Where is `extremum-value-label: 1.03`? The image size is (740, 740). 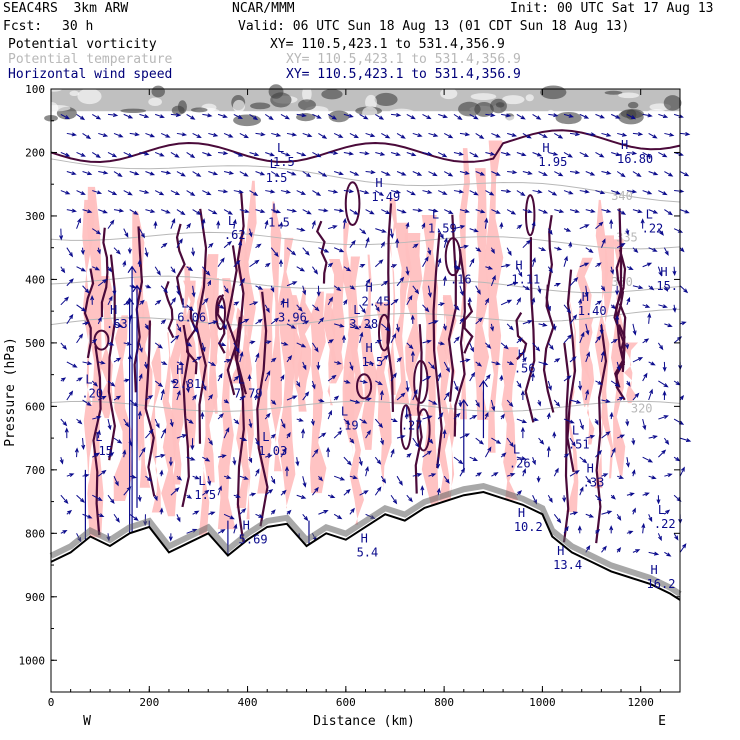 extremum-value-label: 1.03 is located at coordinates (272, 451).